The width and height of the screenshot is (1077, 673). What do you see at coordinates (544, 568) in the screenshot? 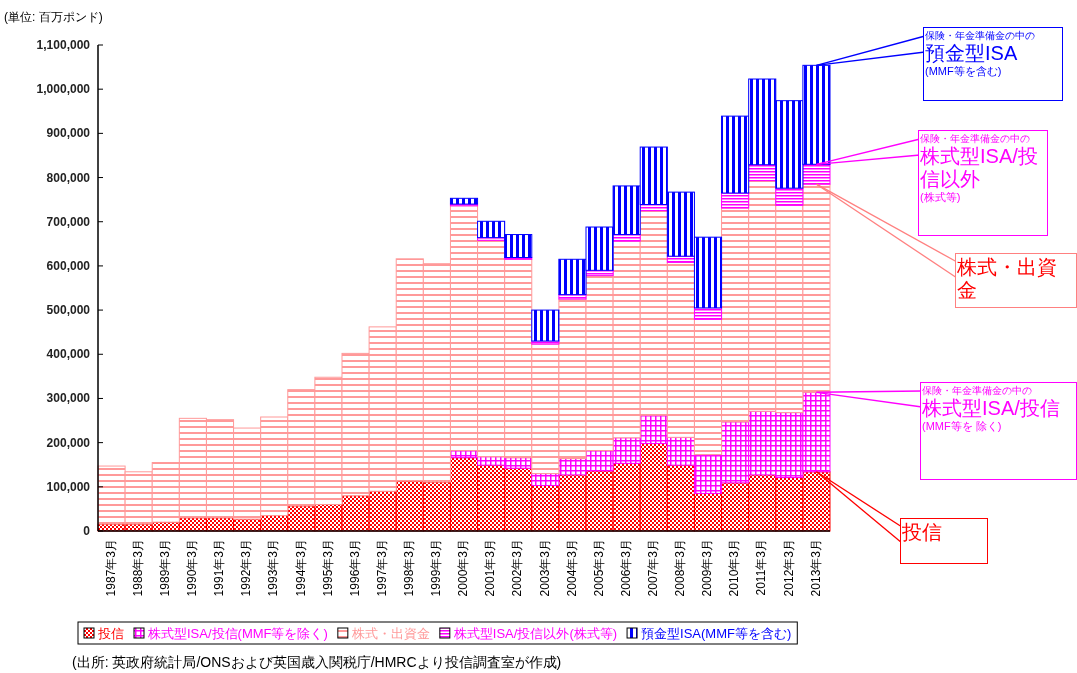
I see `x-tick-label: 2003年3月` at bounding box center [544, 568].